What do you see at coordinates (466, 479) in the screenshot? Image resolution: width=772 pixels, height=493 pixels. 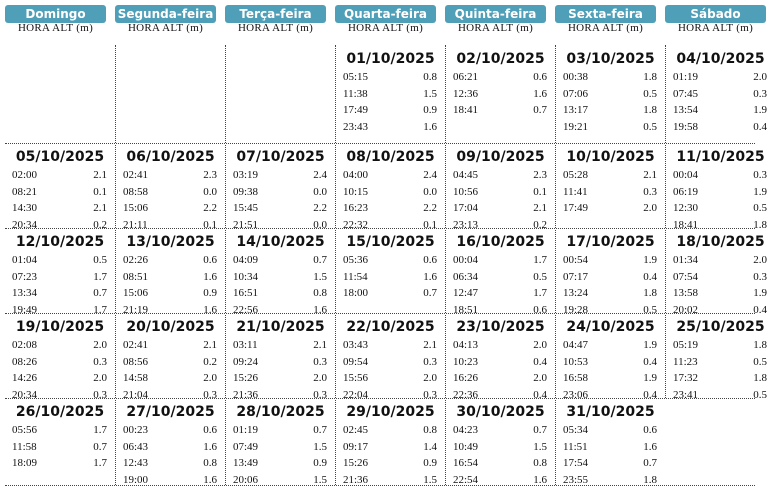 I see `tide-time: 22:54` at bounding box center [466, 479].